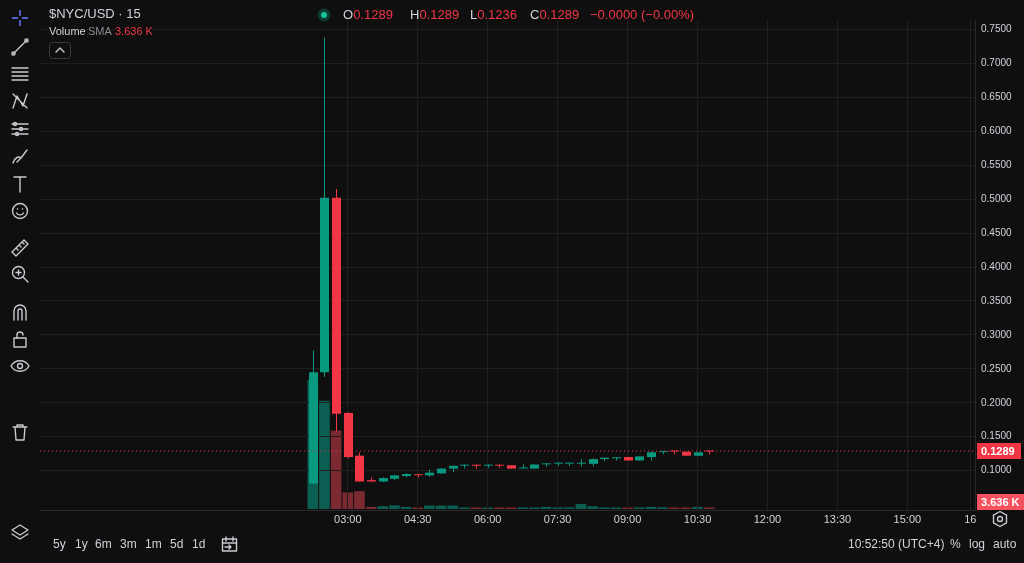 Image resolution: width=1024 pixels, height=563 pixels. Describe the element at coordinates (997, 63) in the screenshot. I see `y-tick-label: 0.7000` at that location.